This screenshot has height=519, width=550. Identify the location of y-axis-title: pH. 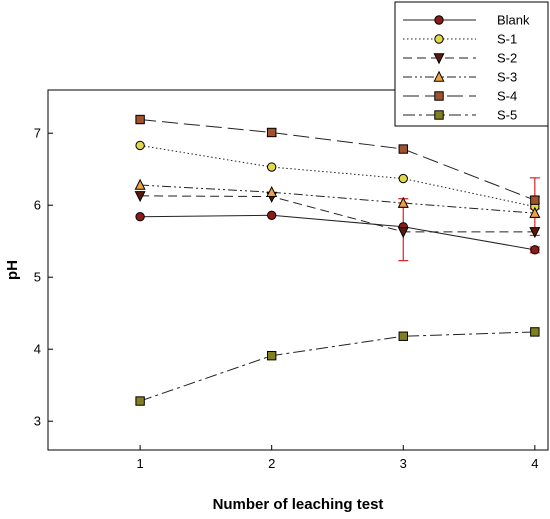
(12, 270).